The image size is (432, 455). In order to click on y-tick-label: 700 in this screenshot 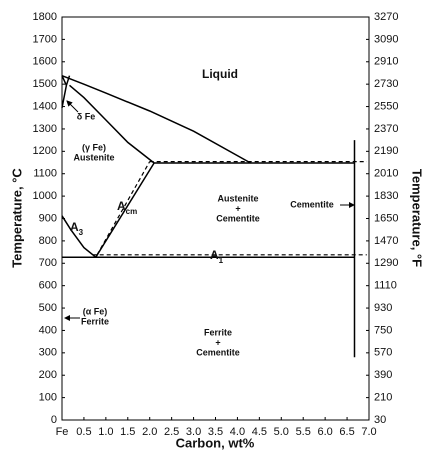, I will do `click(48, 263)`.